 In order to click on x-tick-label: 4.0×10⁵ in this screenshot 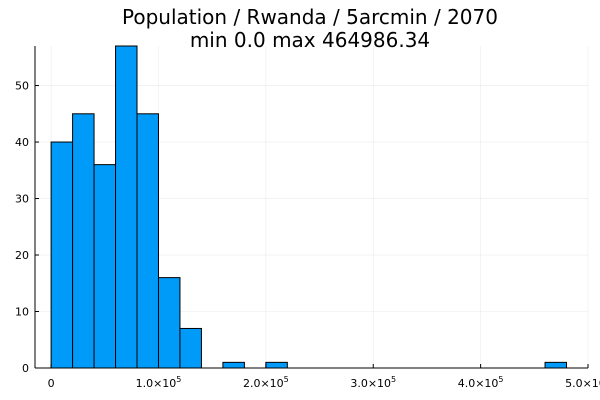, I will do `click(481, 382)`.